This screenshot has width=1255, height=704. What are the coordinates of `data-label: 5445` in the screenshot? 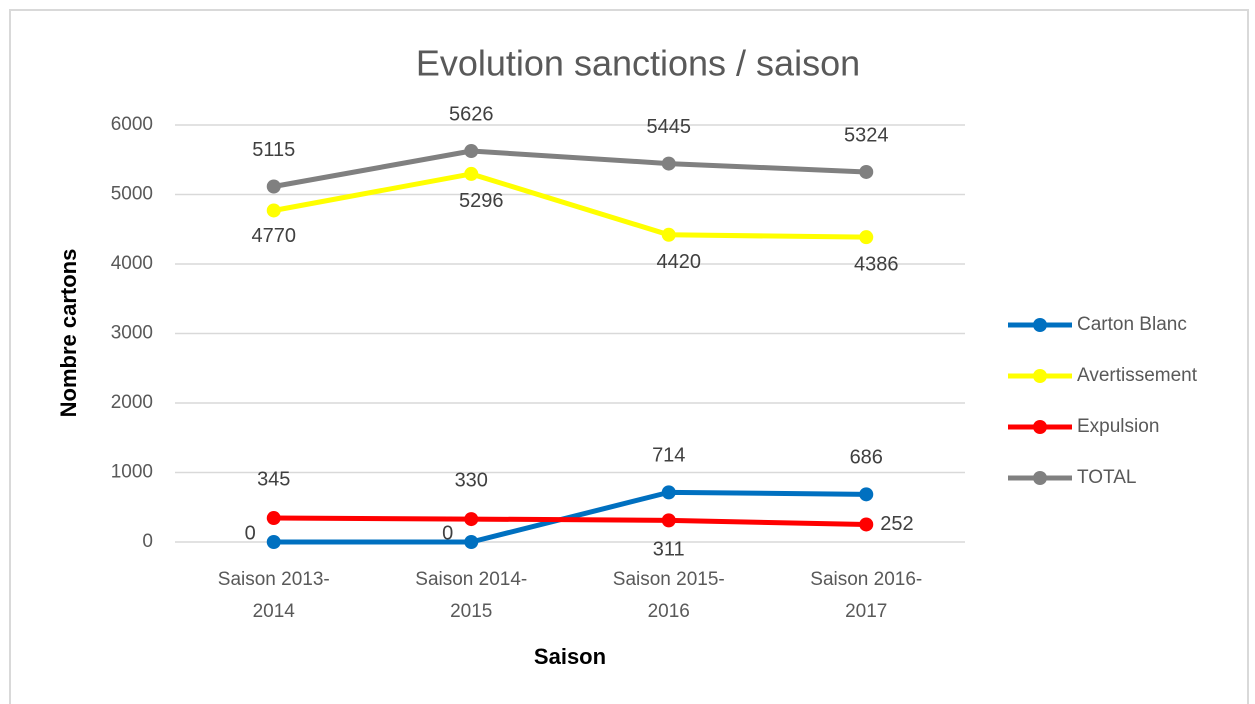 It's located at (669, 127).